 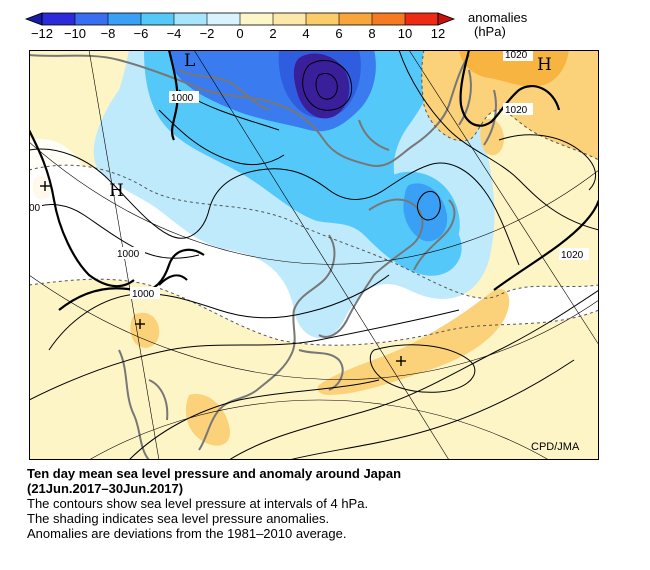 I want to click on positive-anomaly-spot-ne, so click(x=492, y=137).